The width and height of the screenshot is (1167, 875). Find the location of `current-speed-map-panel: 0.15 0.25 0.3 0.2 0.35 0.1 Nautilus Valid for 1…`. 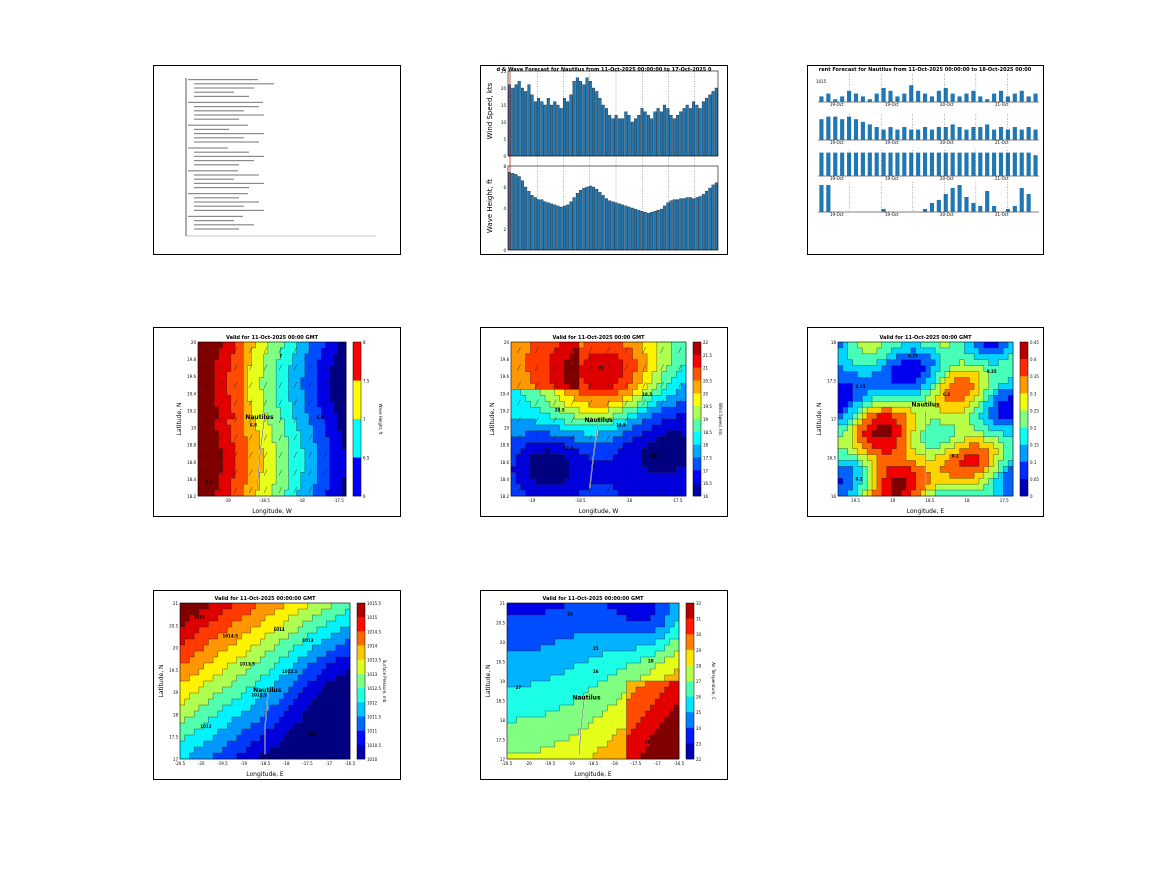

current-speed-map-panel: 0.15 0.25 0.3 0.2 0.35 0.1 Nautilus Valid for 1… is located at coordinates (925, 422).